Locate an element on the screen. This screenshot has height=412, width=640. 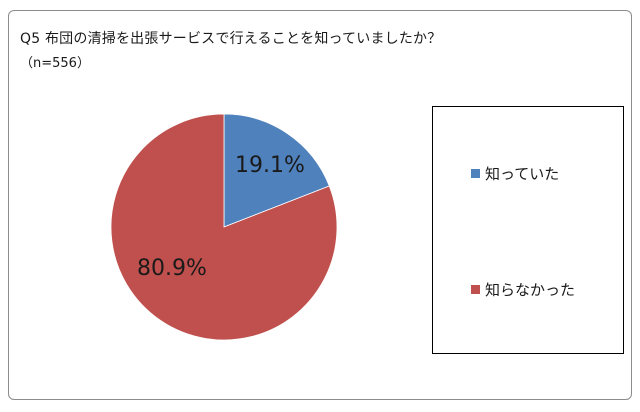
legend-label-unknown: 知らなかった is located at coordinates (530, 290).